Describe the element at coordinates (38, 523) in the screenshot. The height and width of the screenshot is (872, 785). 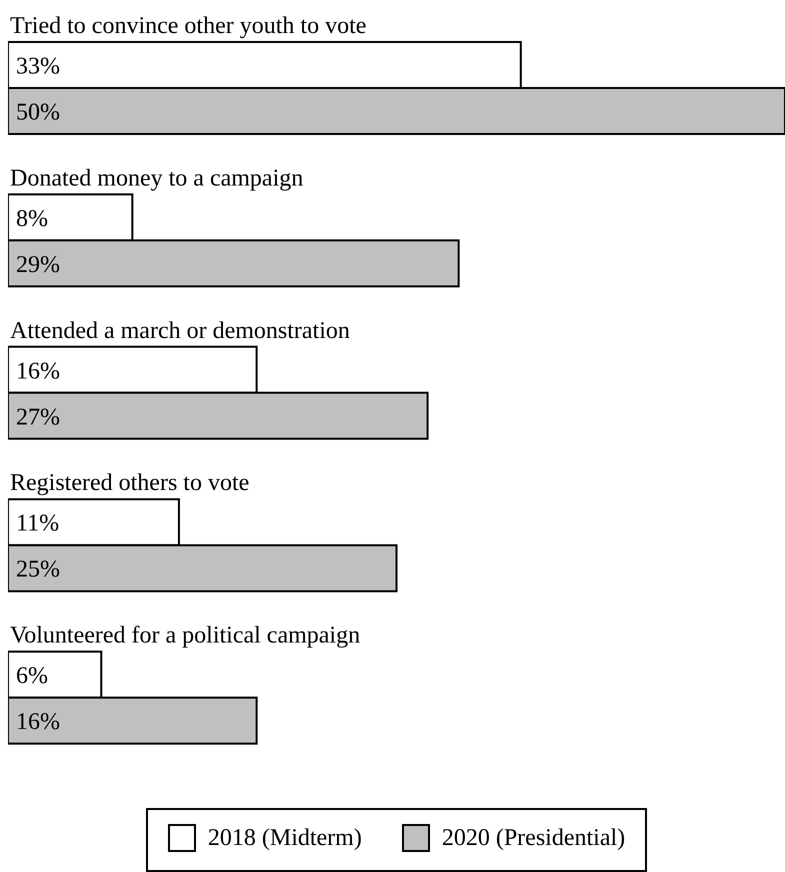
I see `data-label: 11%` at that location.